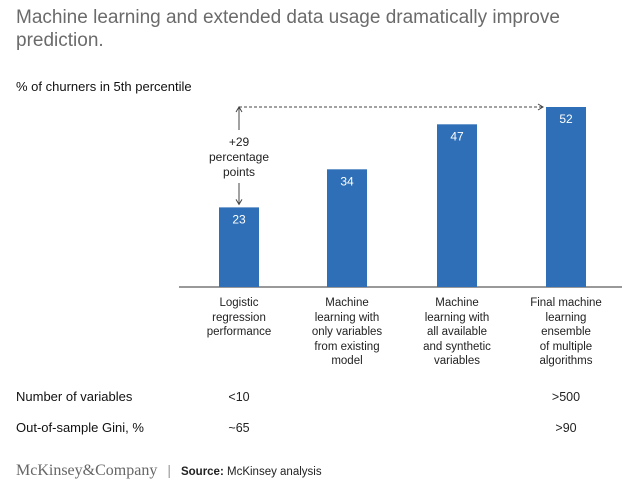 The image size is (640, 488). I want to click on row-value-variables-logistic: <10, so click(239, 397).